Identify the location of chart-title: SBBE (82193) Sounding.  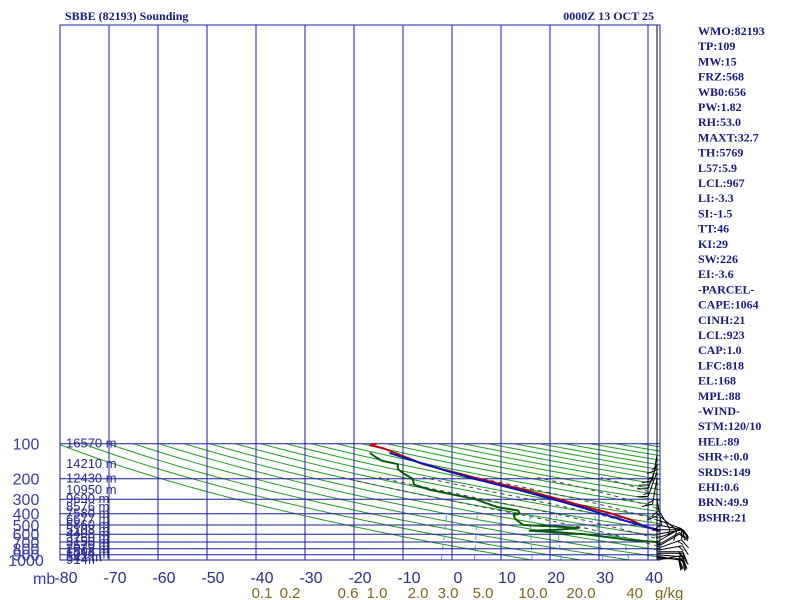
(126, 16).